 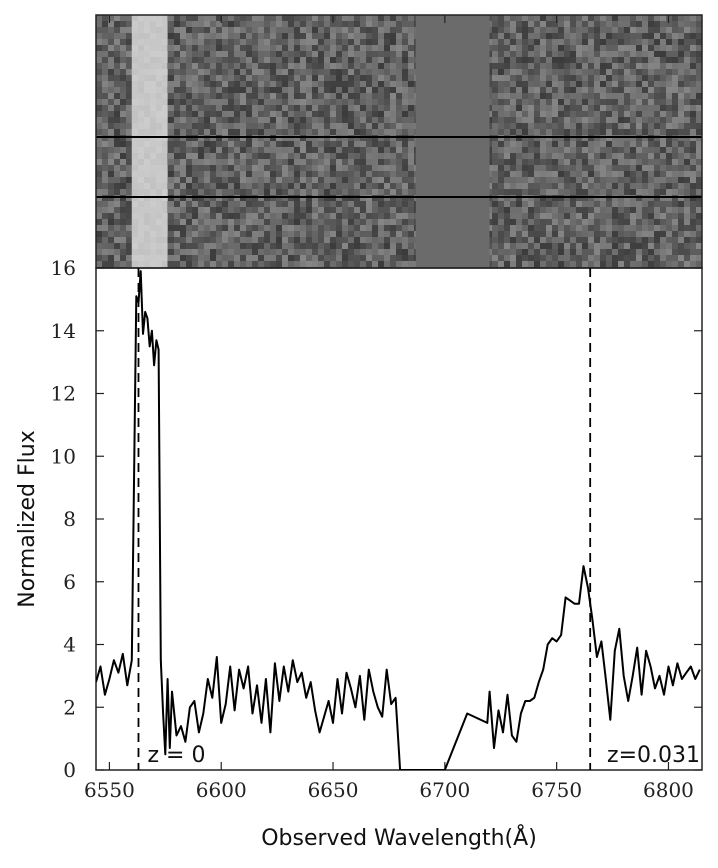 What do you see at coordinates (109, 790) in the screenshot?
I see `x-tick-label: 6550` at bounding box center [109, 790].